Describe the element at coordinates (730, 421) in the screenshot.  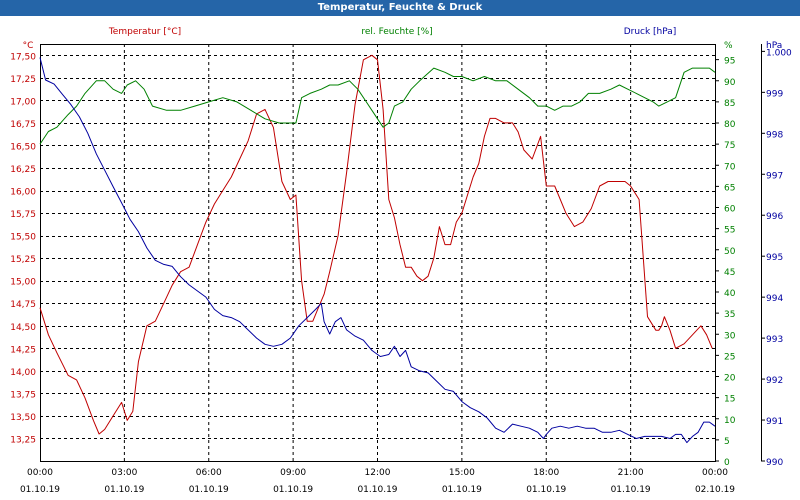
I see `middle-axis-tick-label: 10` at that location.